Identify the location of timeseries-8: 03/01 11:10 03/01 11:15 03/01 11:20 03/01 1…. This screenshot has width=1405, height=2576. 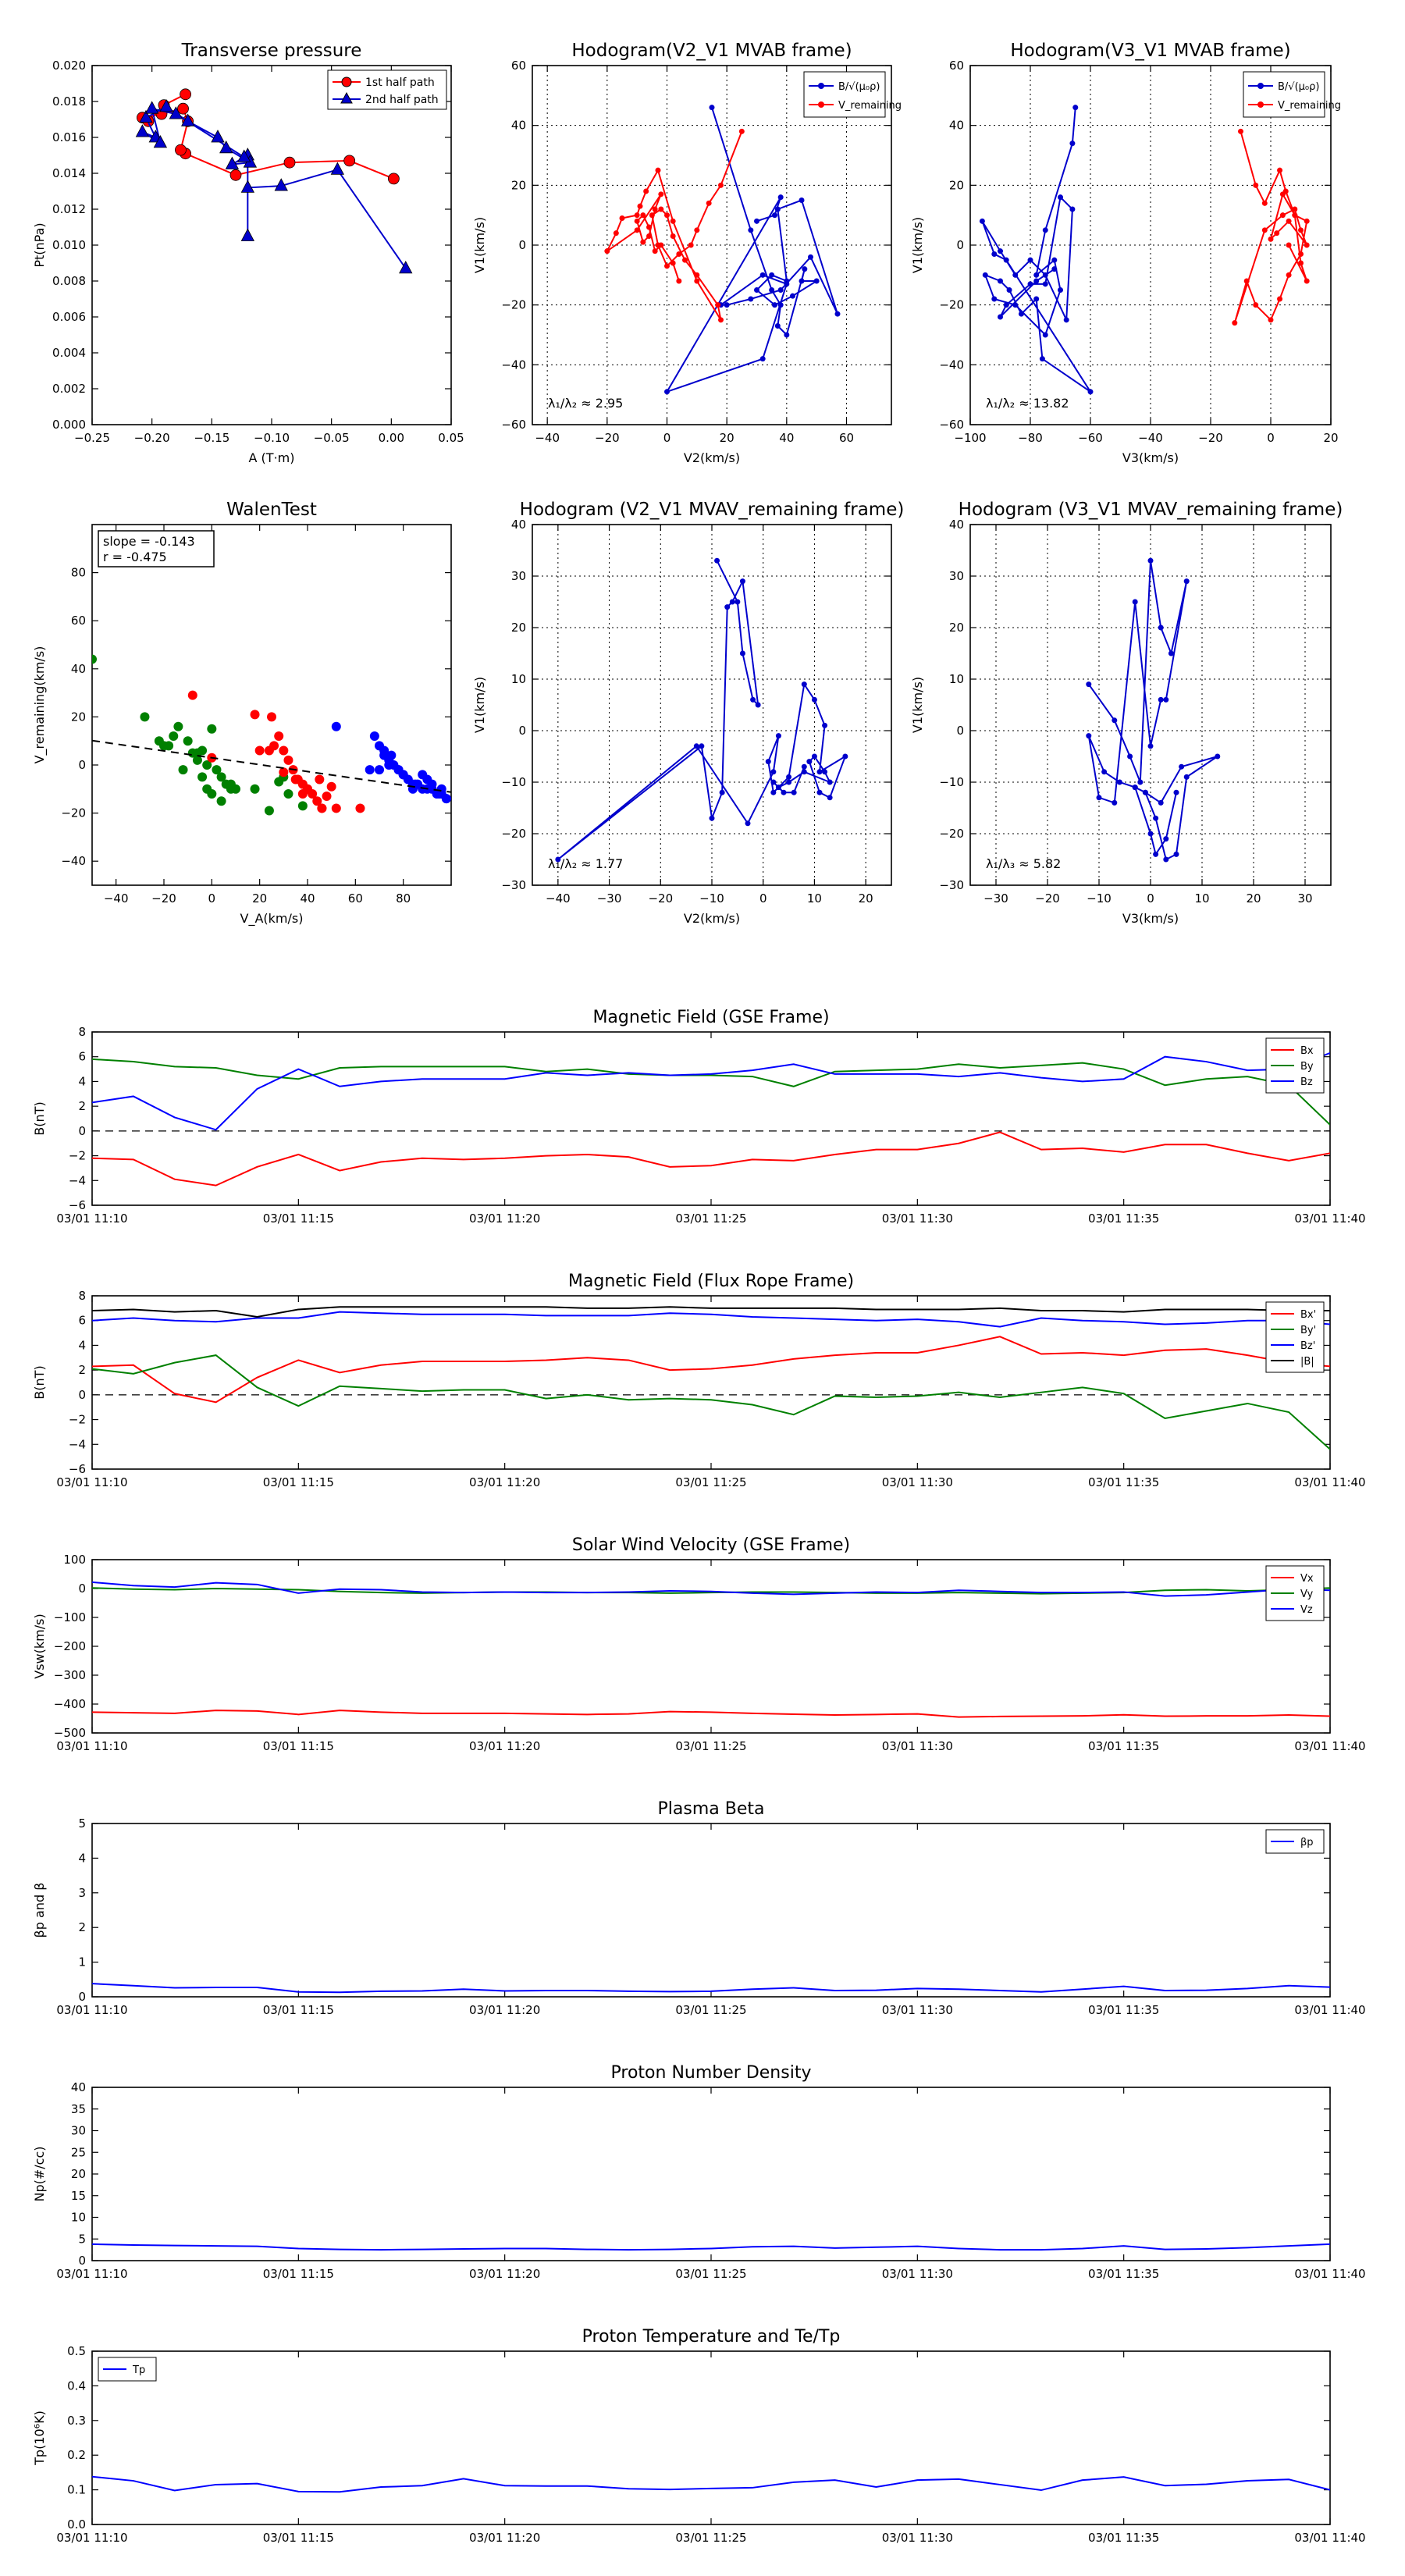
(699, 1644).